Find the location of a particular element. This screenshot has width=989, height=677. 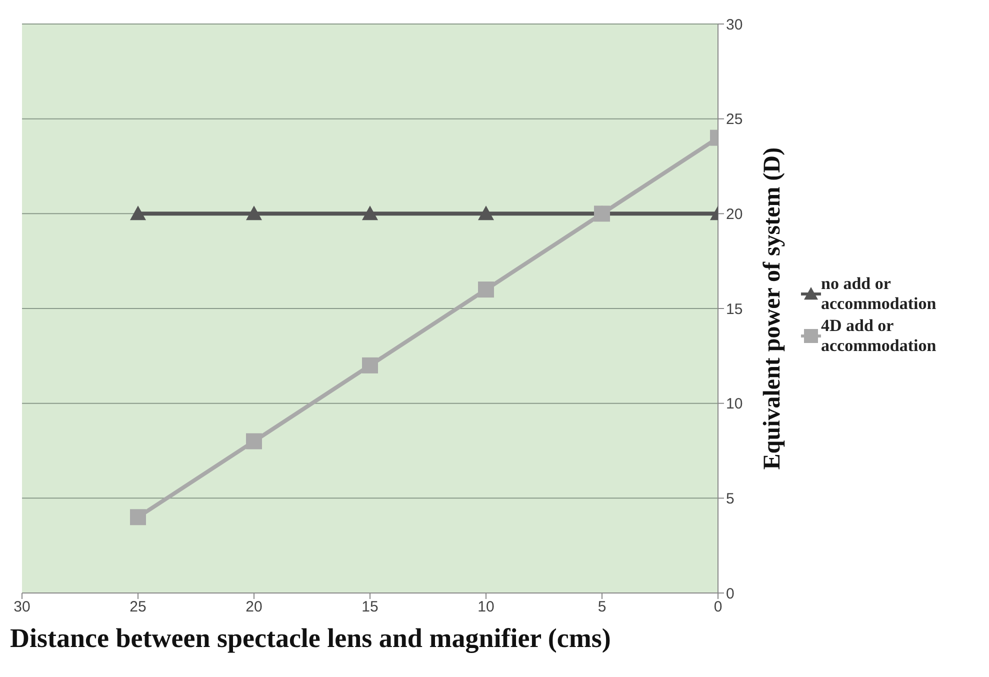

x-tick-label: 15 is located at coordinates (370, 607).